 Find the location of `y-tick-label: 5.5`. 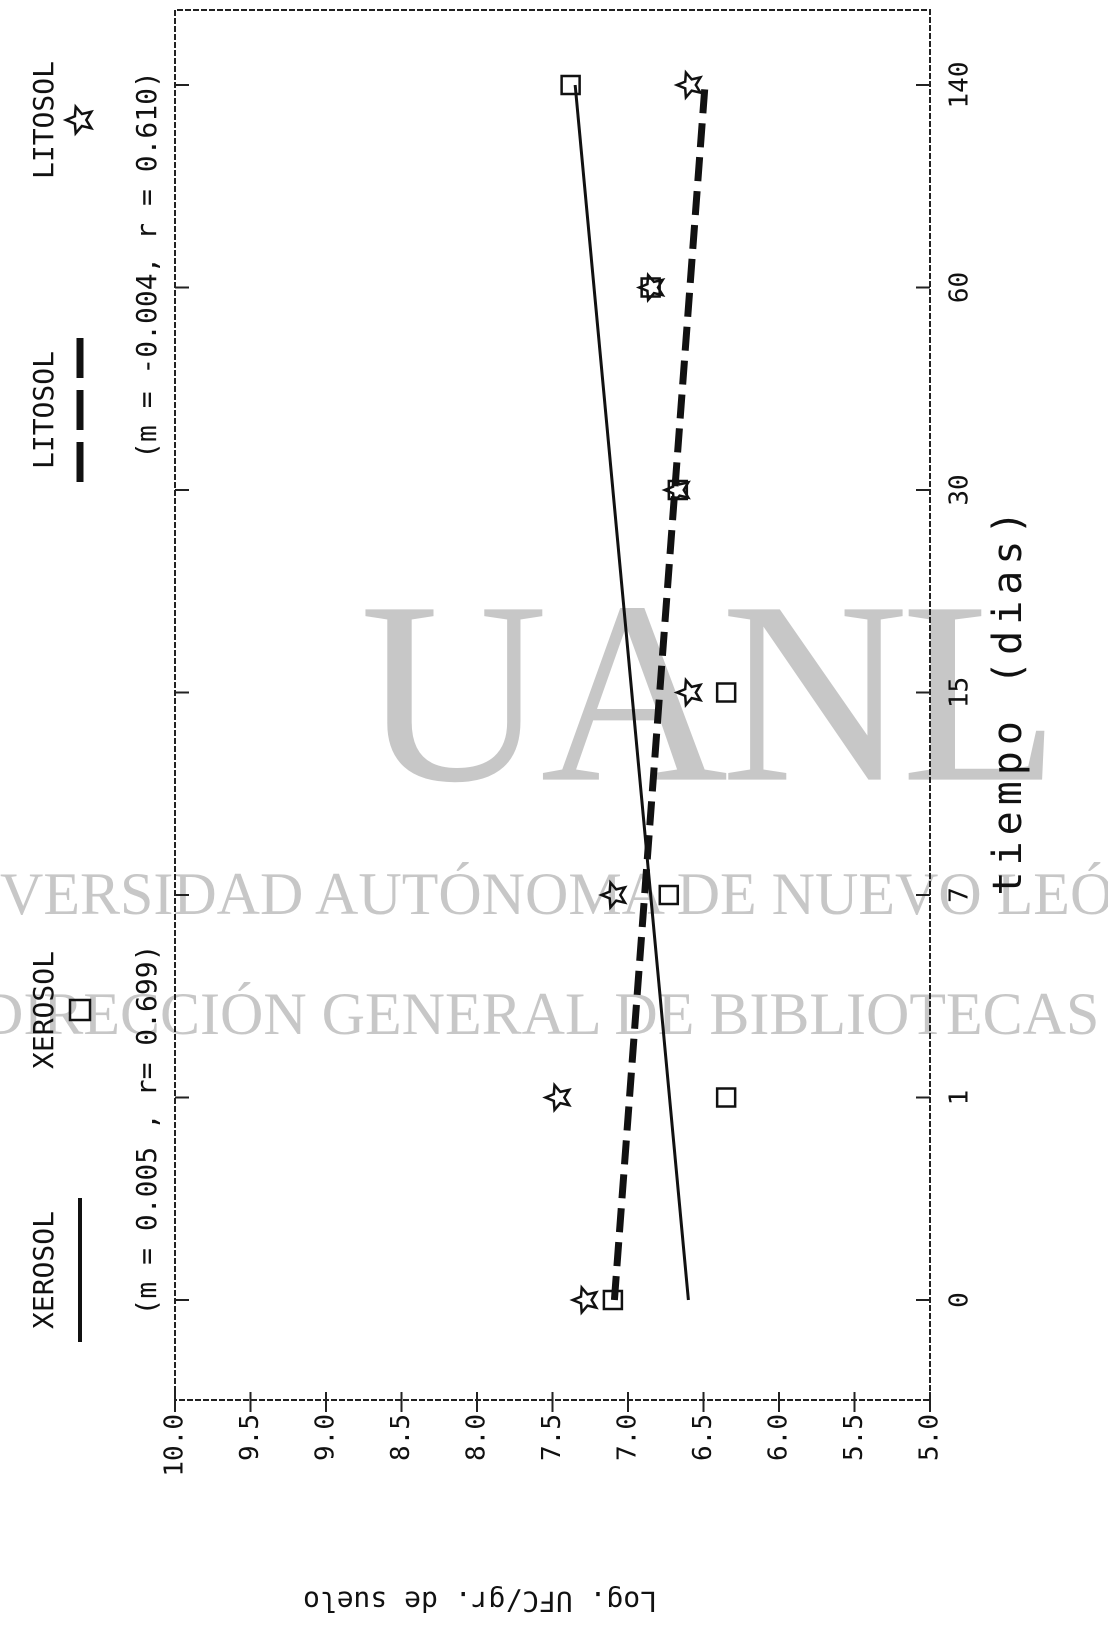

y-tick-label: 5.5 is located at coordinates (854, 1437).